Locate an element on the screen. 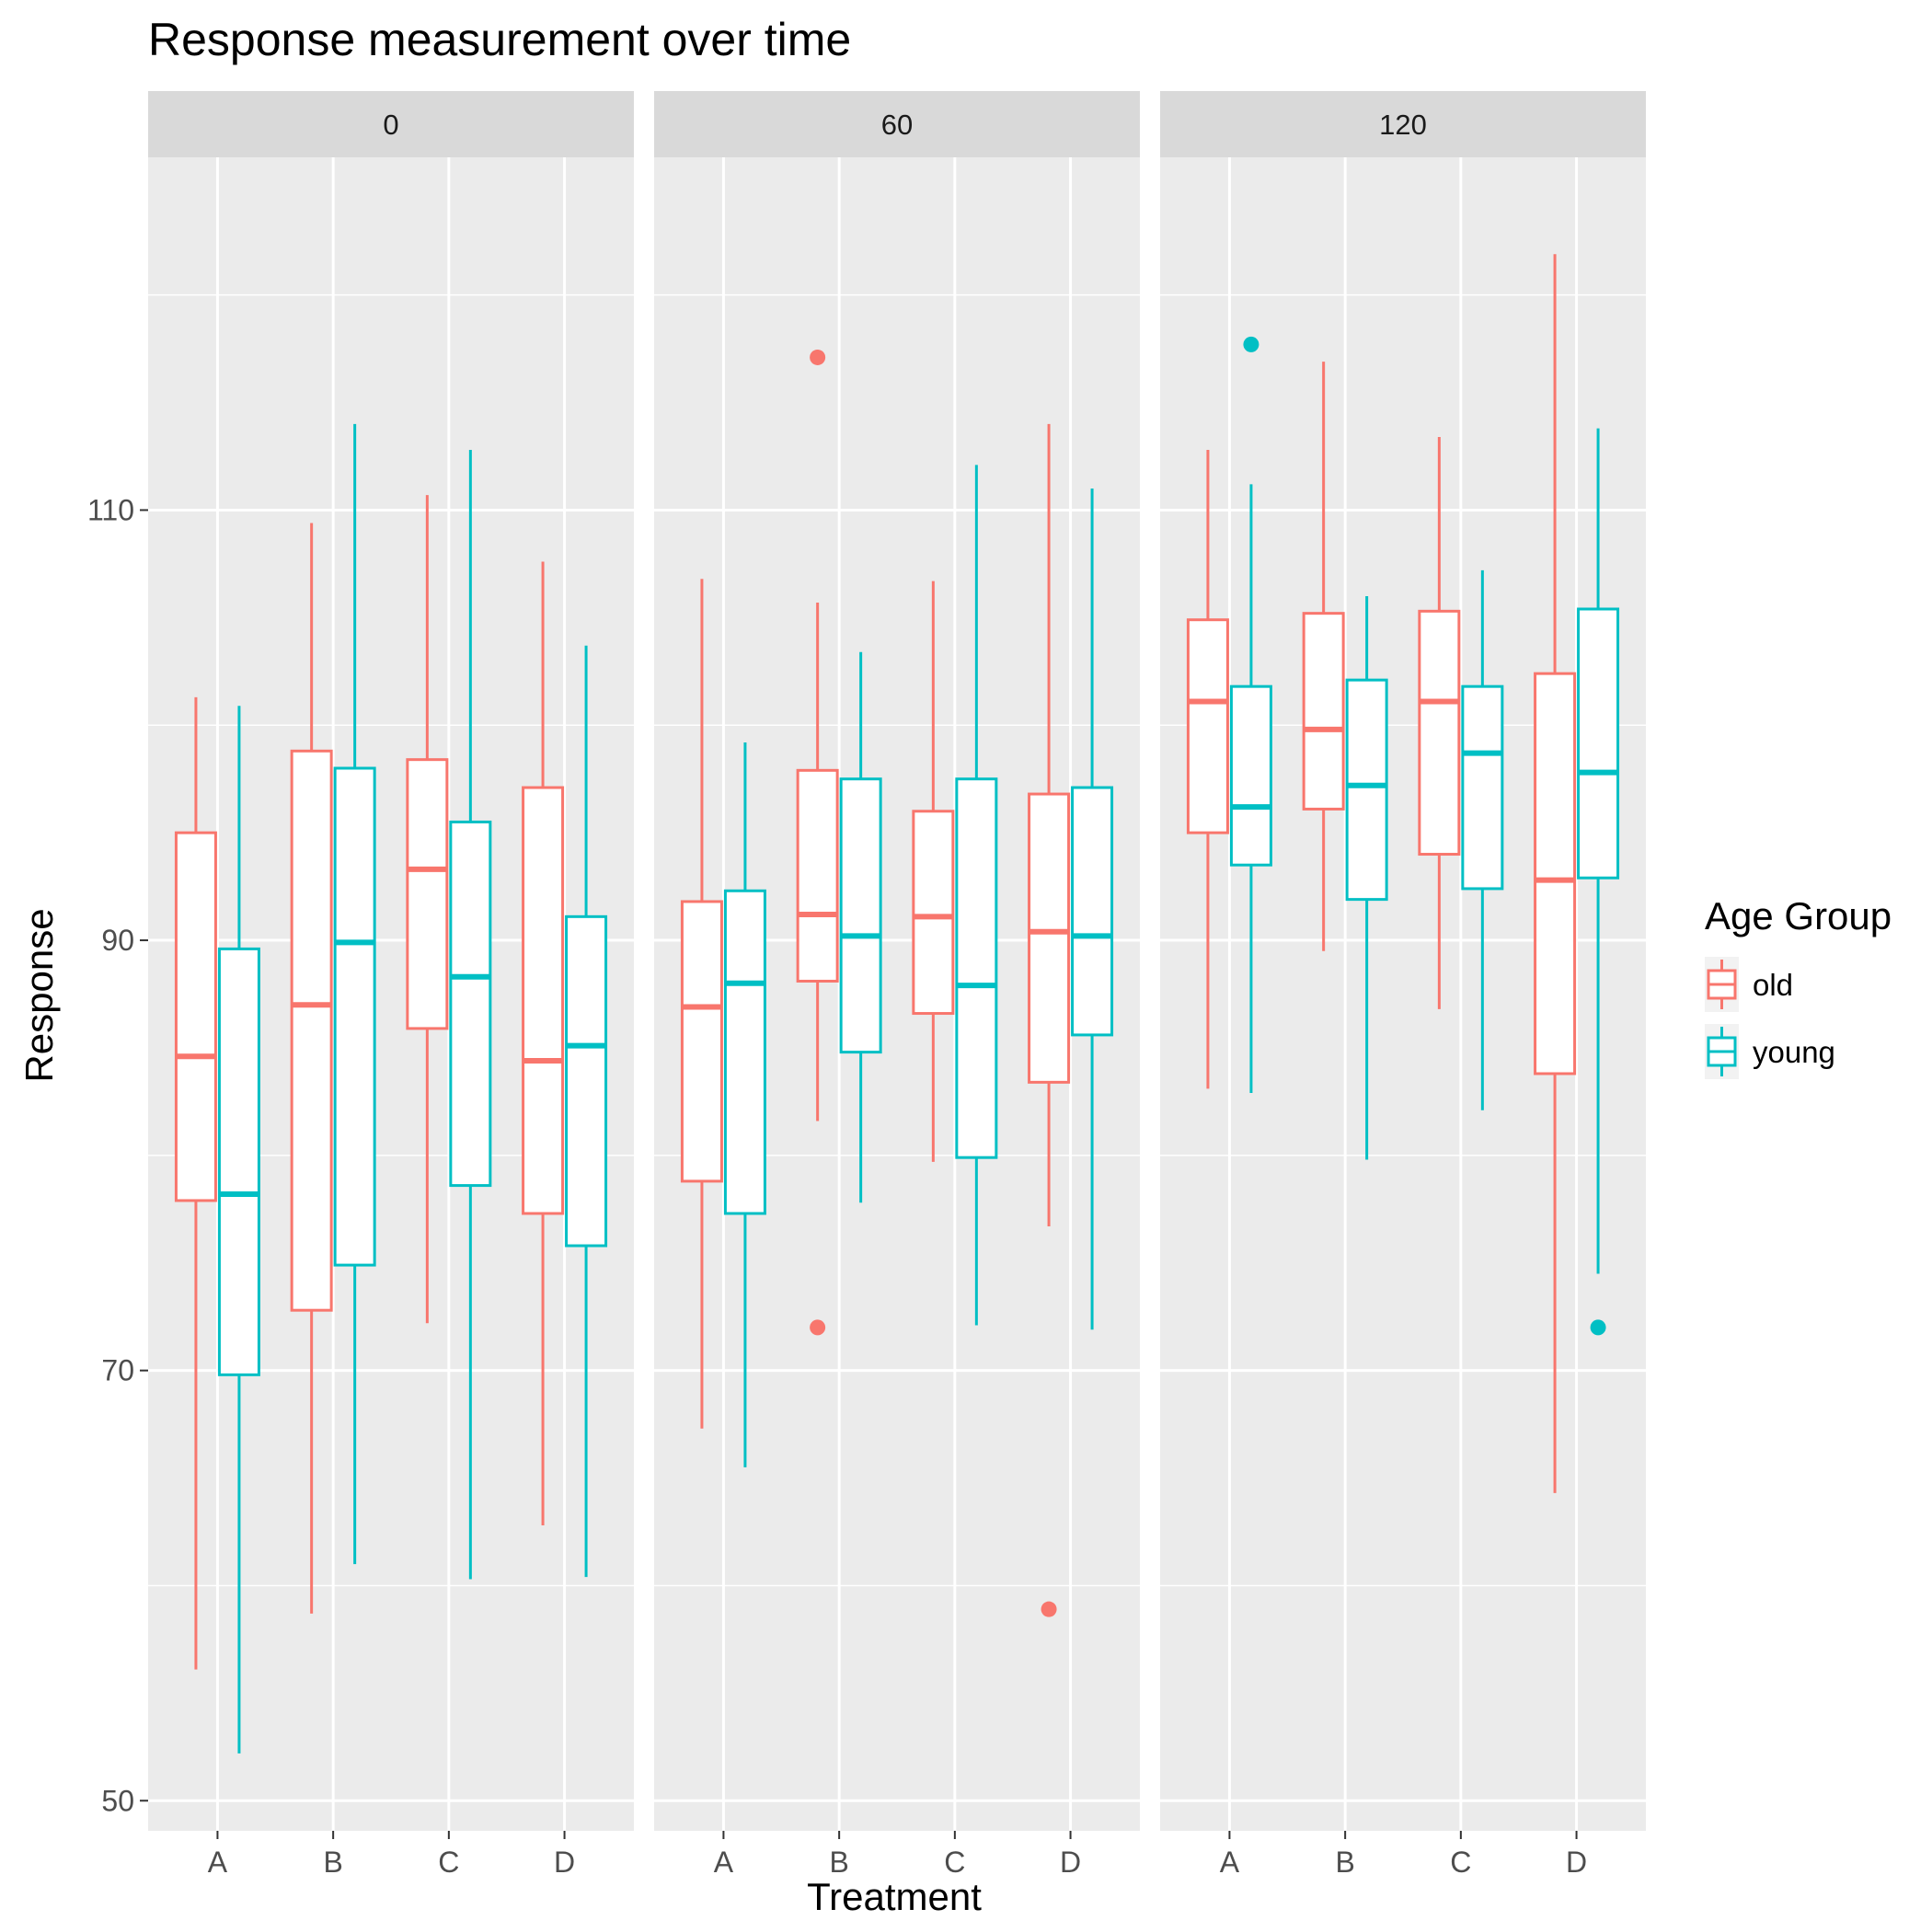 This screenshot has height=1932, width=1932. legend-item-young: young is located at coordinates (1770, 1051).